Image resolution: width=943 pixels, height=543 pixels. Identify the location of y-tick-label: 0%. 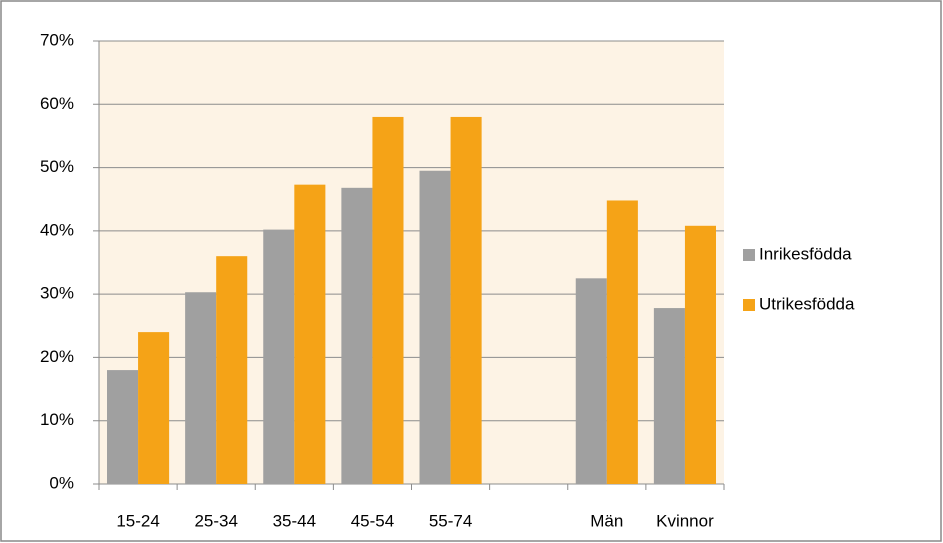
(61, 482).